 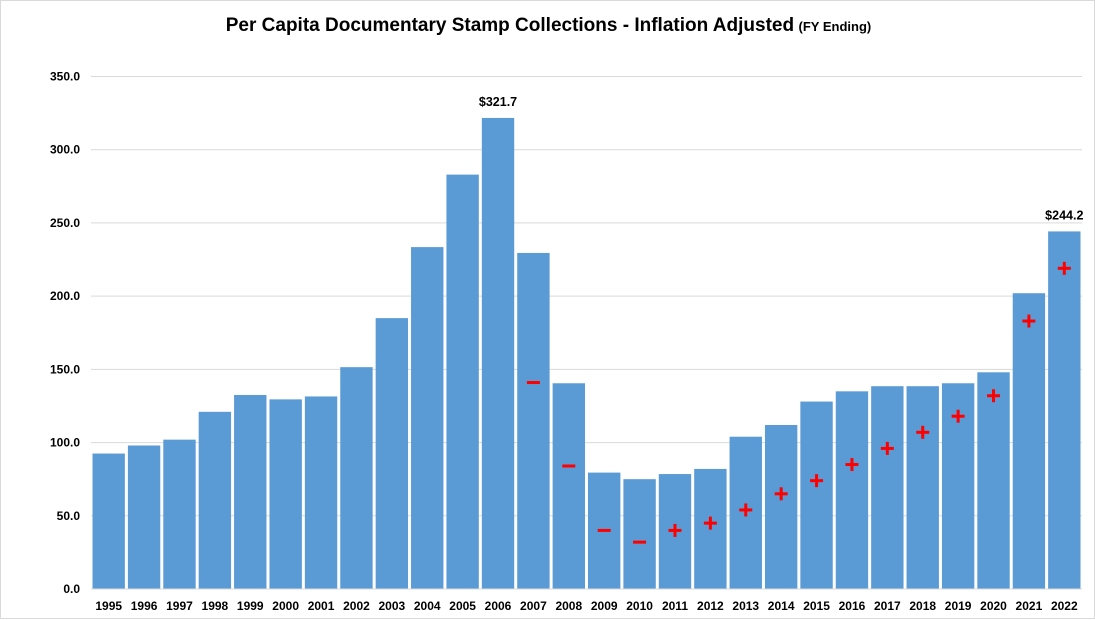 What do you see at coordinates (781, 606) in the screenshot?
I see `x-tick-label-2014: 2014` at bounding box center [781, 606].